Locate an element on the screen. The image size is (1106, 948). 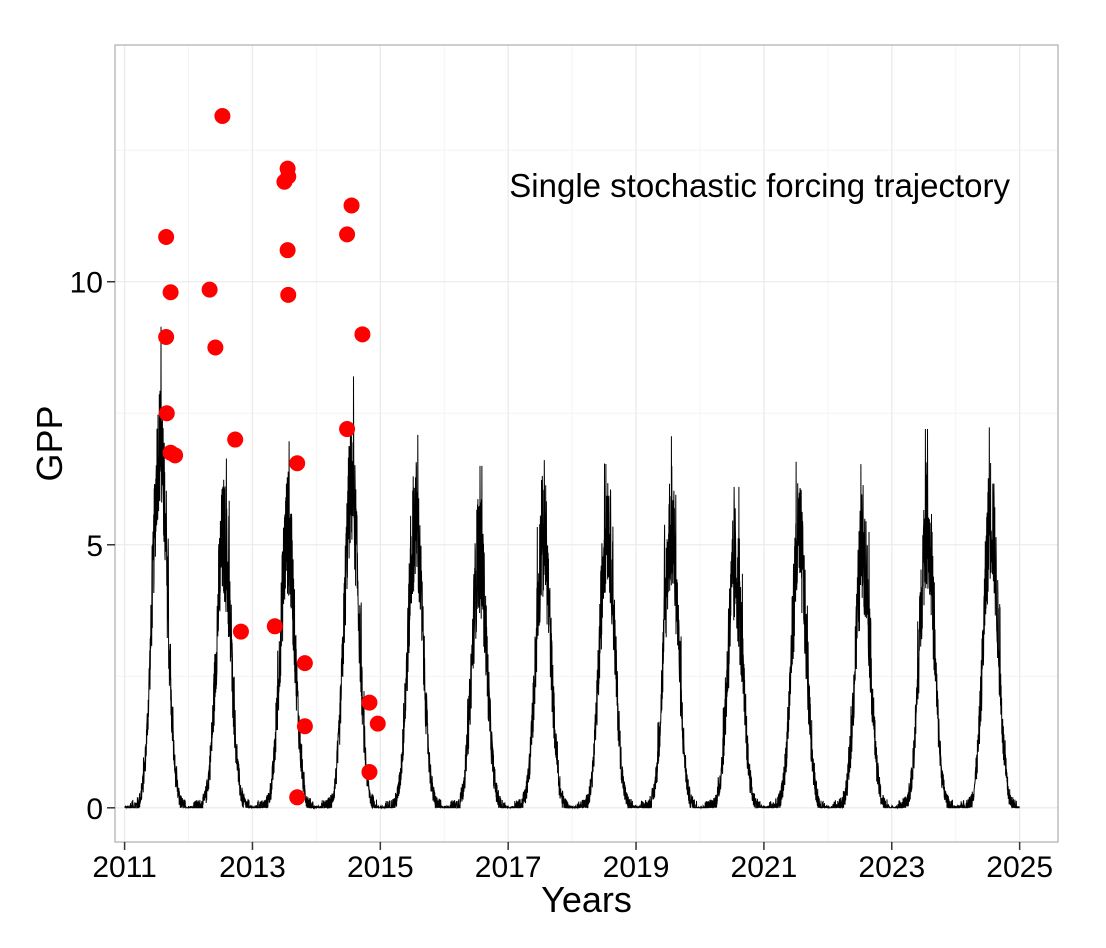
x-tick-label: 2019 is located at coordinates (636, 867).